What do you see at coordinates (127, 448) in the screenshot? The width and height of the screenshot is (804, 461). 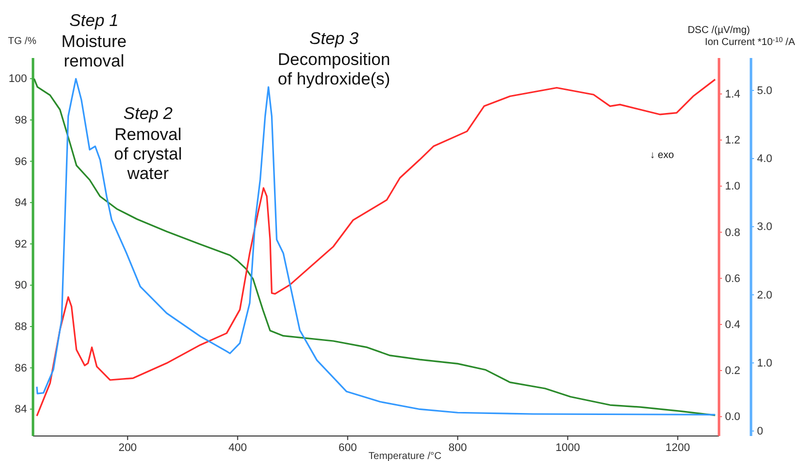 I see `x-tick-label: 200` at bounding box center [127, 448].